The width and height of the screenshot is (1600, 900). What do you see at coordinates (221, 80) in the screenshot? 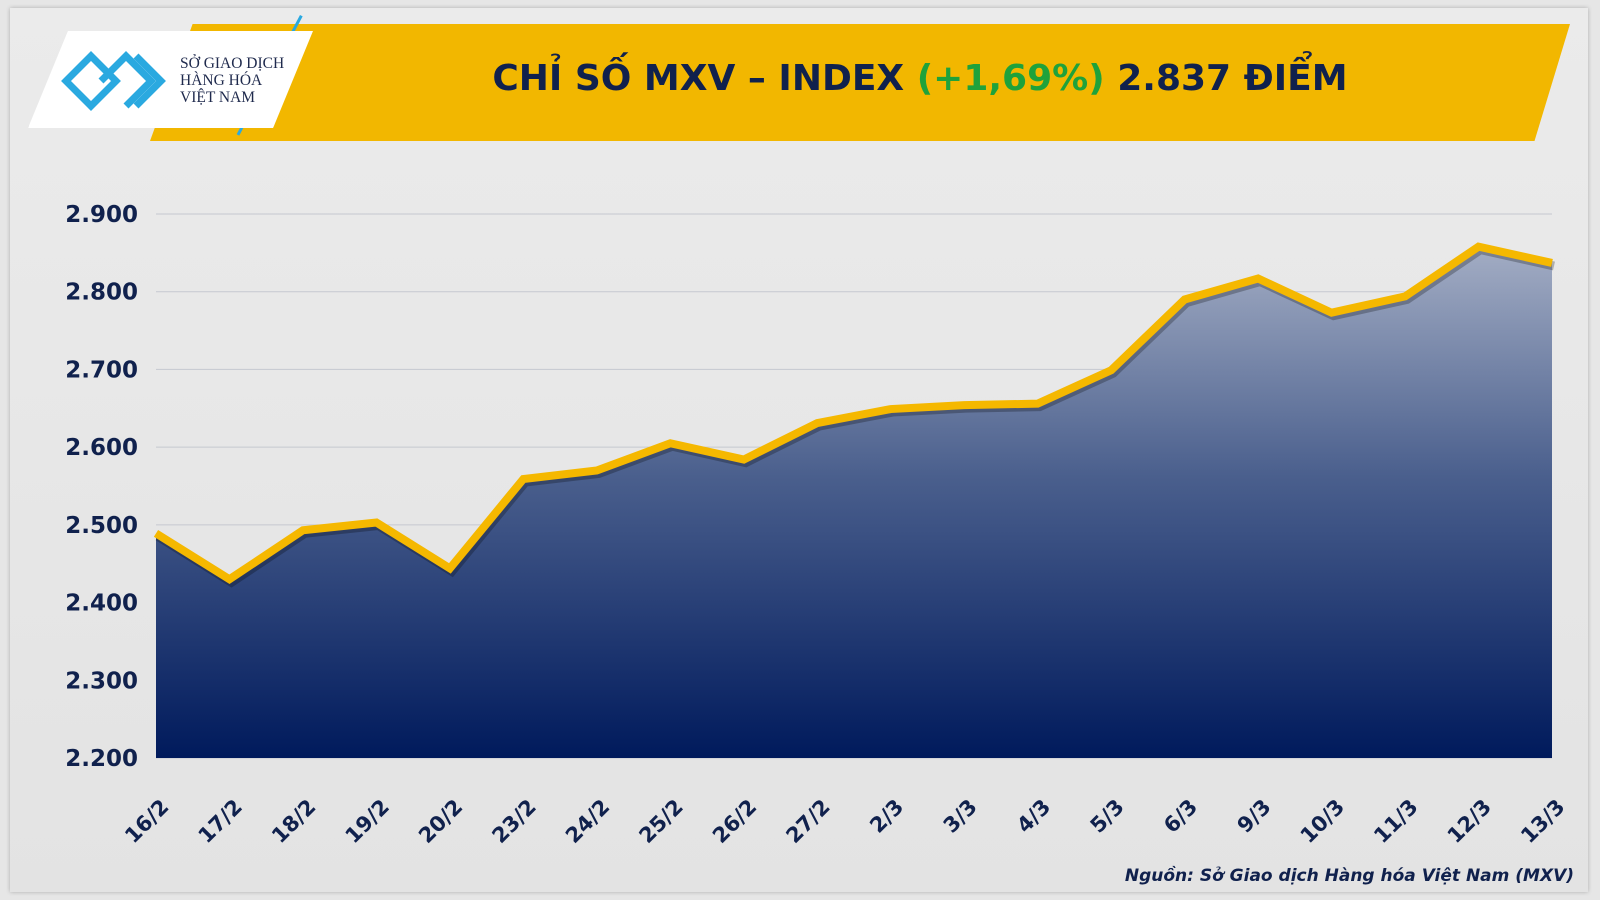
I see `logo-line: HÀNG HÓA` at bounding box center [221, 80].